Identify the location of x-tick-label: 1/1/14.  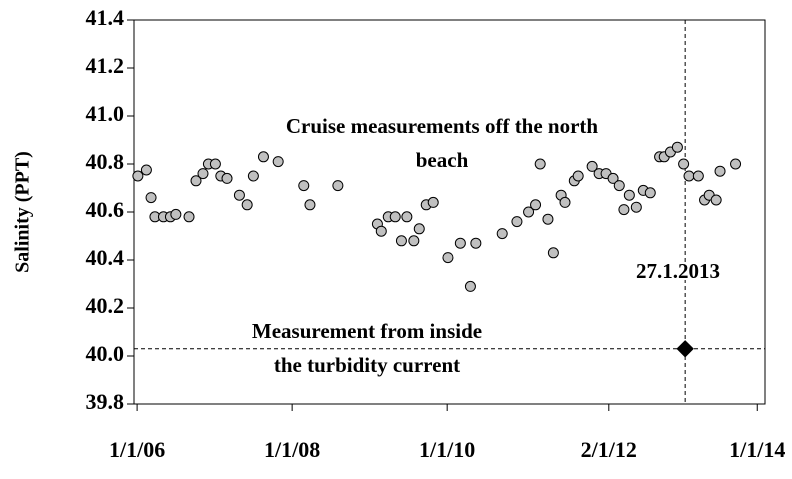
(757, 449).